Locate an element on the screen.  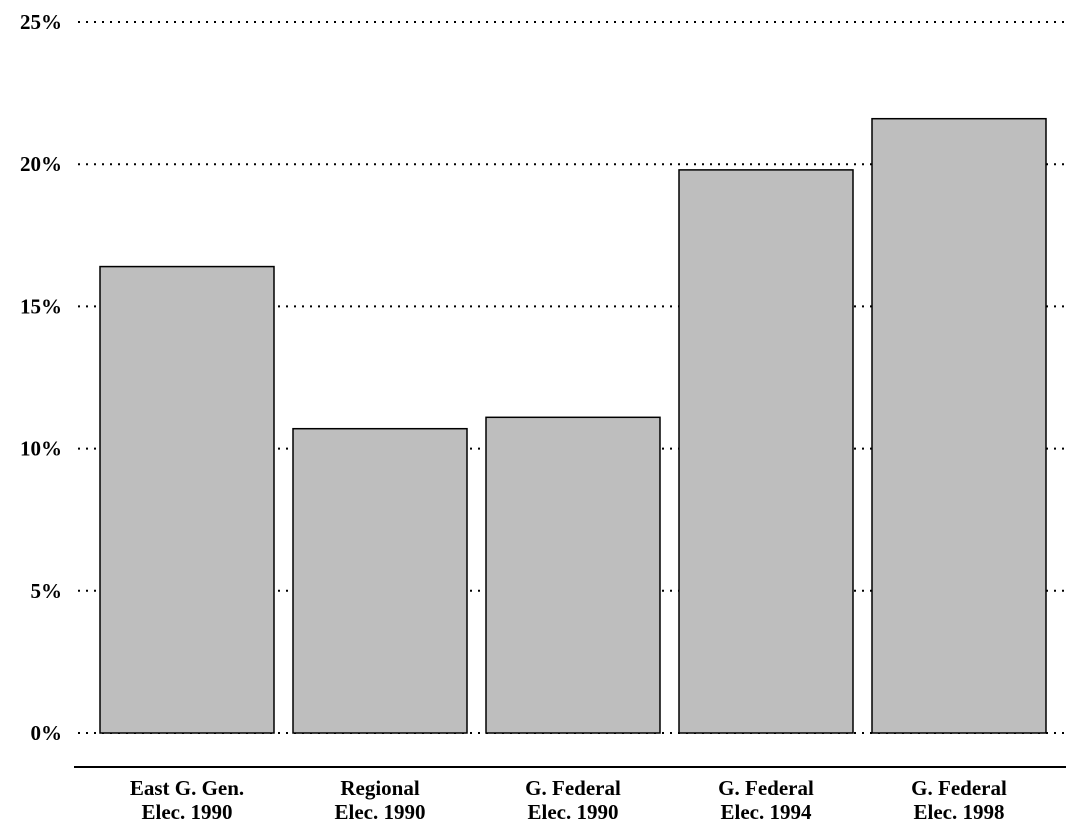
y-tick-label-10: 10% is located at coordinates (41, 449).